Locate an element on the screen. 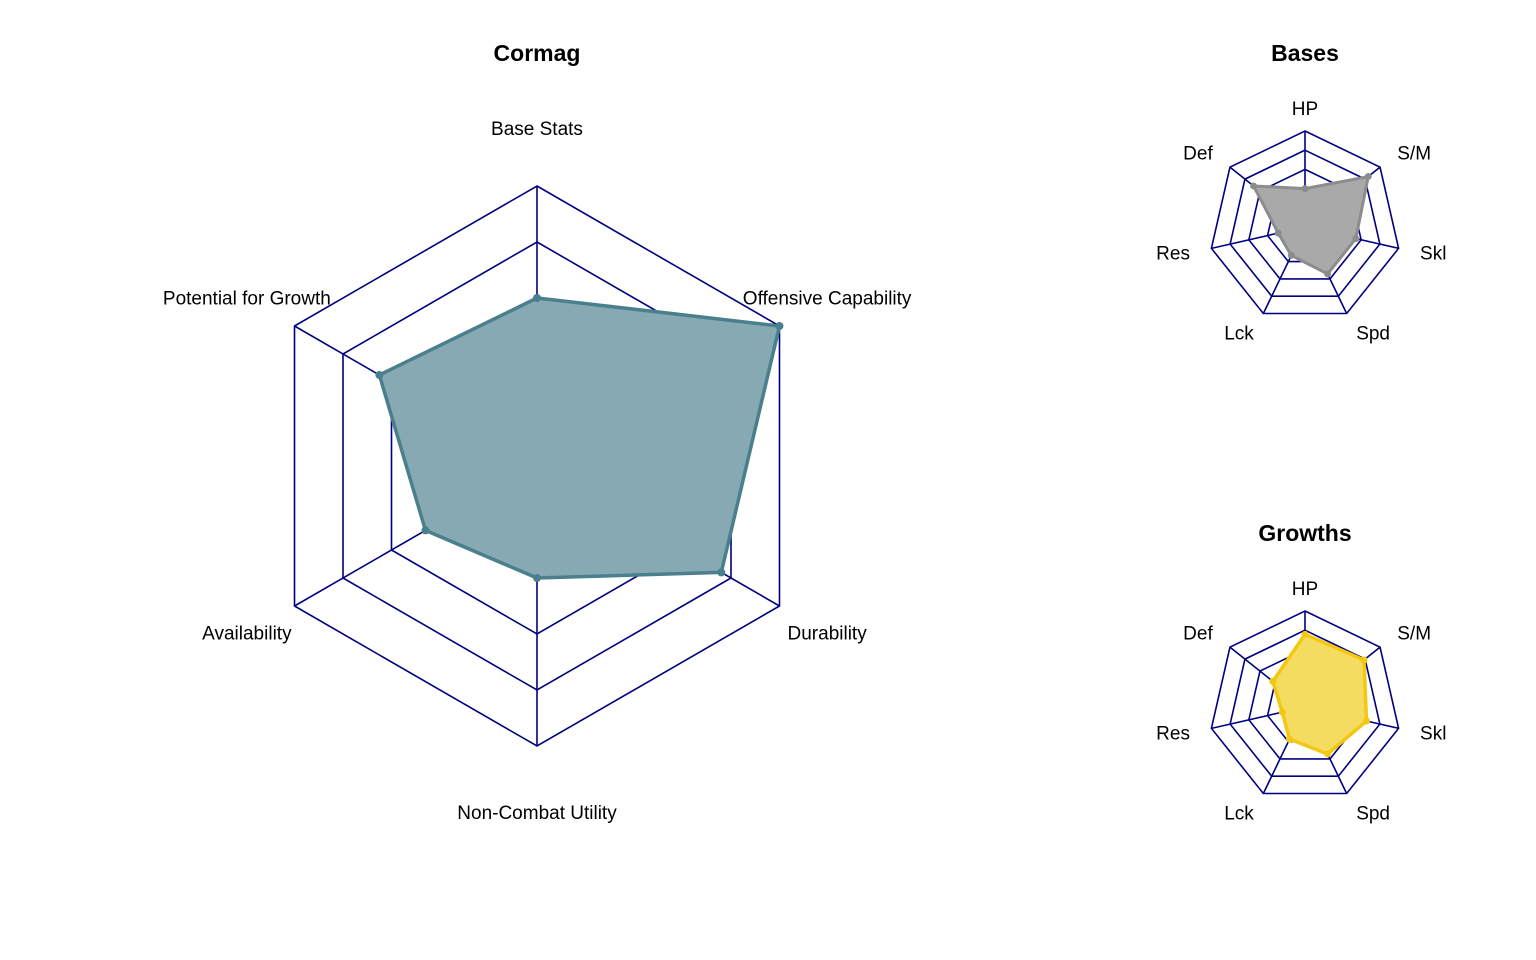 This screenshot has width=1536, height=960. axis-label-base-stats: Base Stats is located at coordinates (537, 129).